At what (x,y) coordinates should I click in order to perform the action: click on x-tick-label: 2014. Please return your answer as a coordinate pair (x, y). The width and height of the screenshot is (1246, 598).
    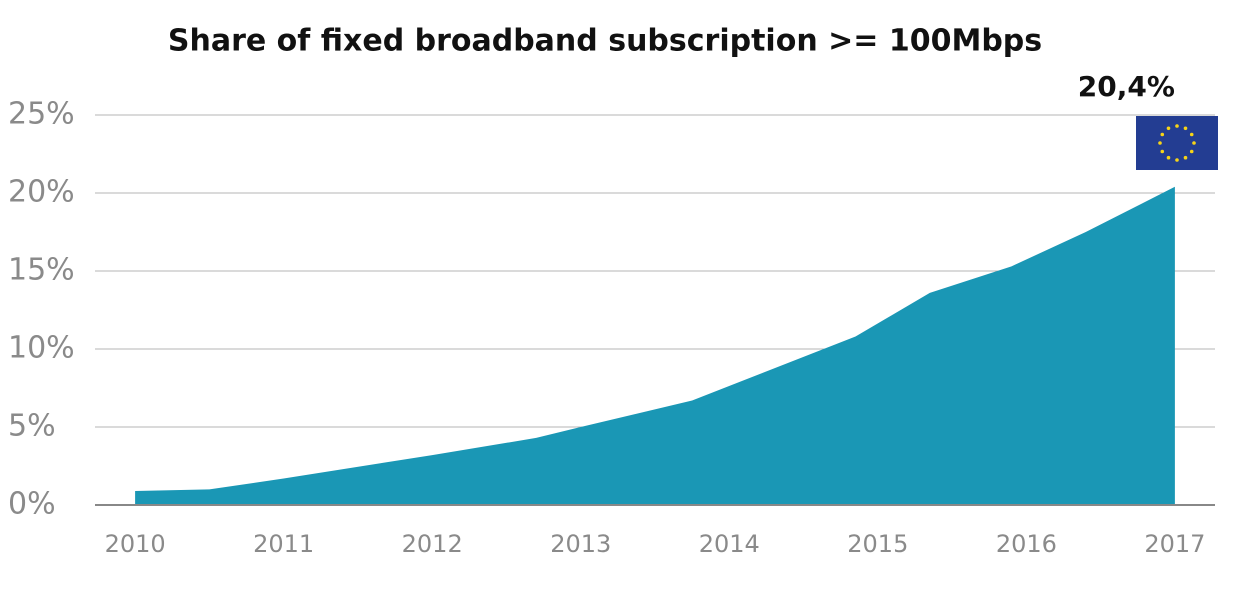
    Looking at the image, I should click on (729, 544).